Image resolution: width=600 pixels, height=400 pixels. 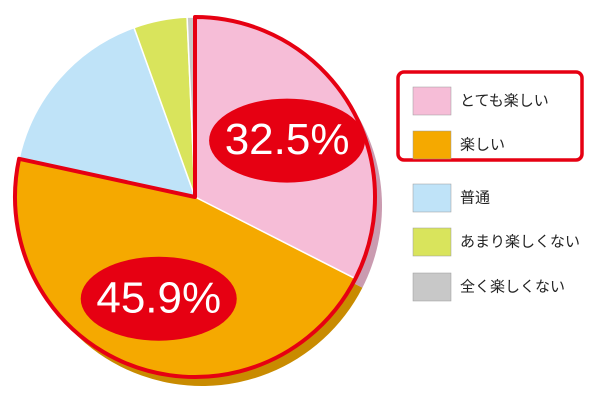 I want to click on legend-label: 全く楽しくない, so click(x=512, y=287).